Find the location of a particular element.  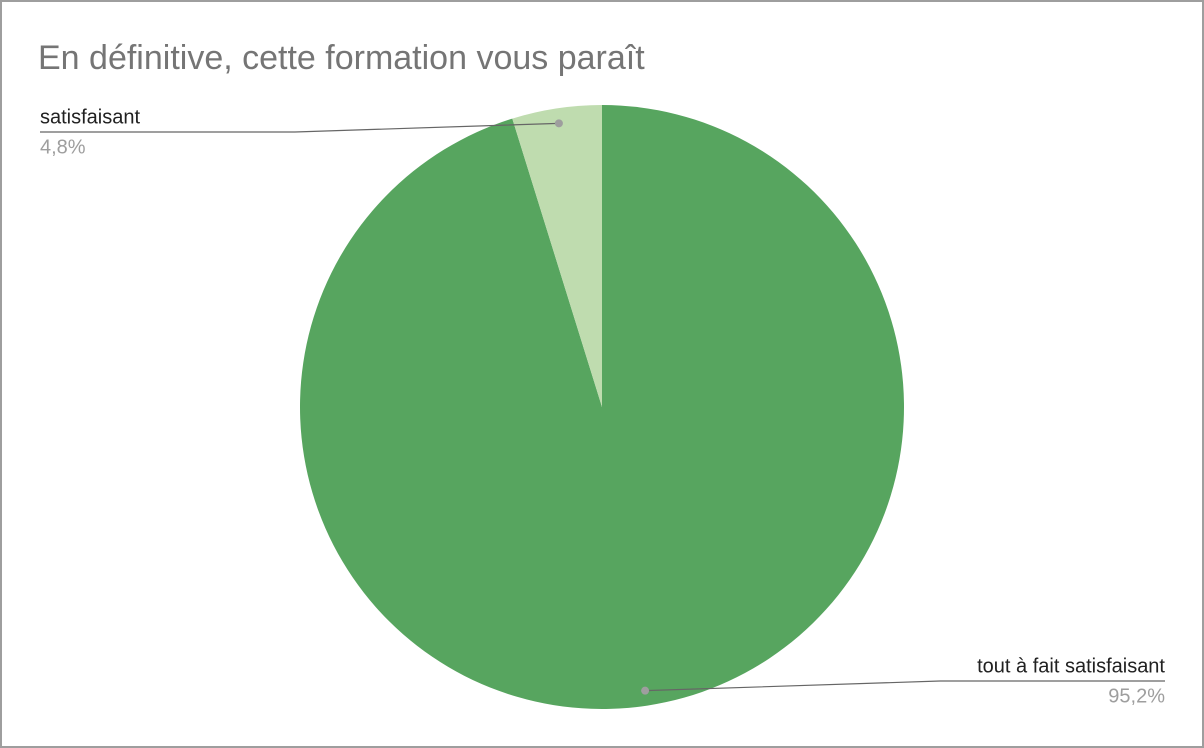

slice-value-label: 4,8% is located at coordinates (63, 147).